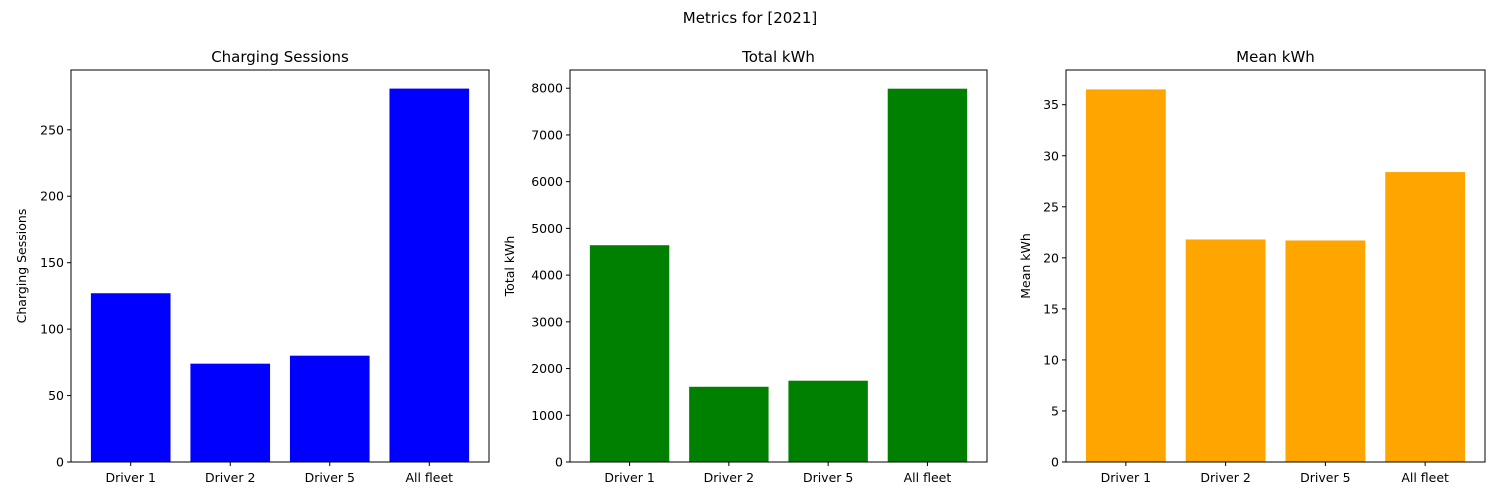 Image resolution: width=1500 pixels, height=500 pixels. I want to click on y-axis-label: Total kWh, so click(509, 267).